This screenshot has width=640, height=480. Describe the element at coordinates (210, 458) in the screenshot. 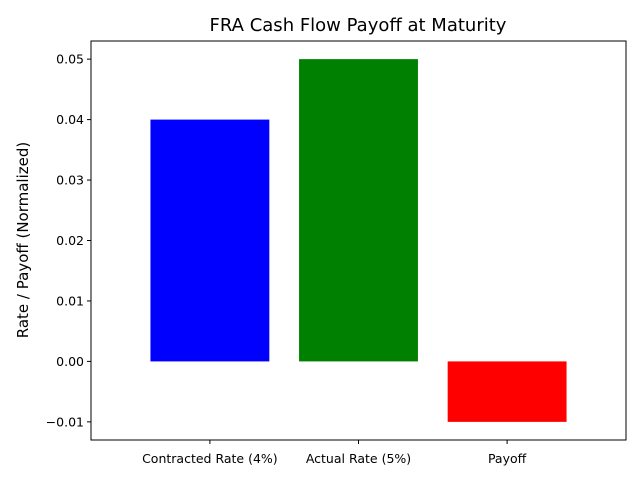

I see `x-tick-label: Contracted Rate (4%)` at that location.